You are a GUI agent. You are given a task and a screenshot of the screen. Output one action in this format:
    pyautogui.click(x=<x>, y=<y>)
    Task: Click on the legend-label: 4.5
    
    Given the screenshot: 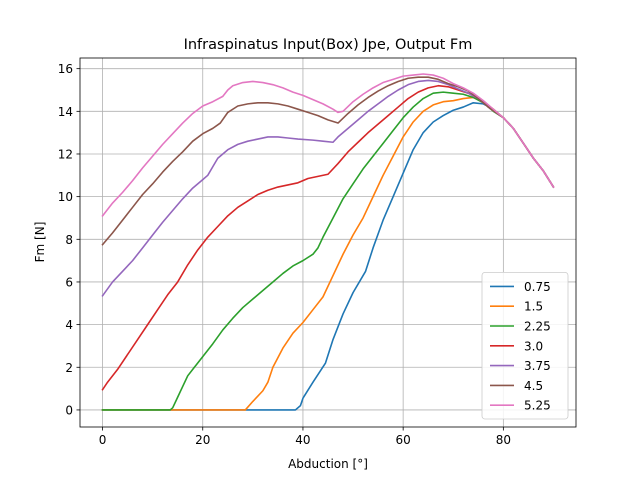 What is the action you would take?
    pyautogui.click(x=533, y=386)
    